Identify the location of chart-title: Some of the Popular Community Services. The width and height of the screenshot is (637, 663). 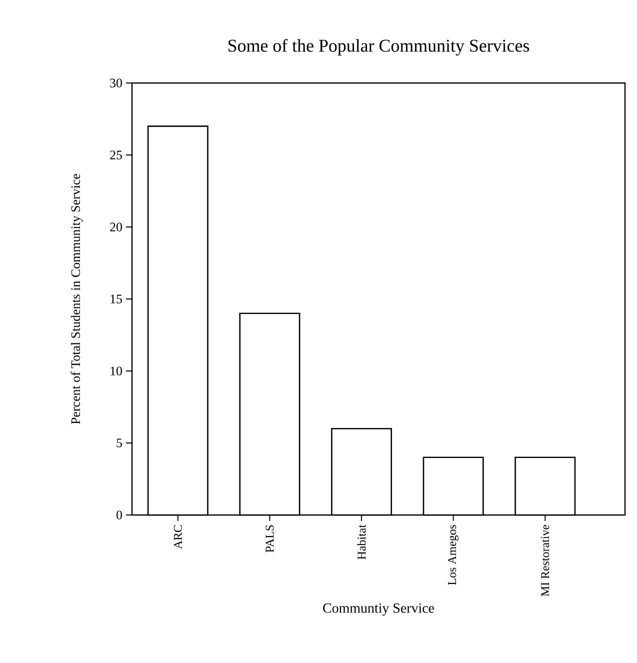
(379, 47).